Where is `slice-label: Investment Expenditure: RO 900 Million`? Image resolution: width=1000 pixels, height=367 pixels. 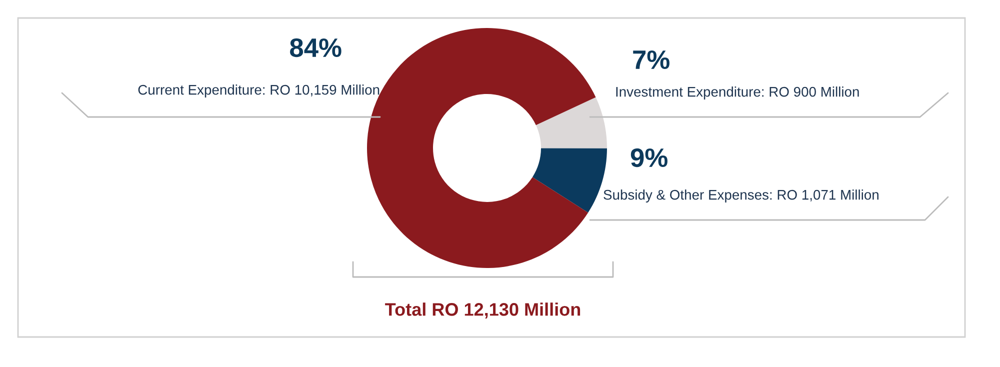 slice-label: Investment Expenditure: RO 900 Million is located at coordinates (737, 93).